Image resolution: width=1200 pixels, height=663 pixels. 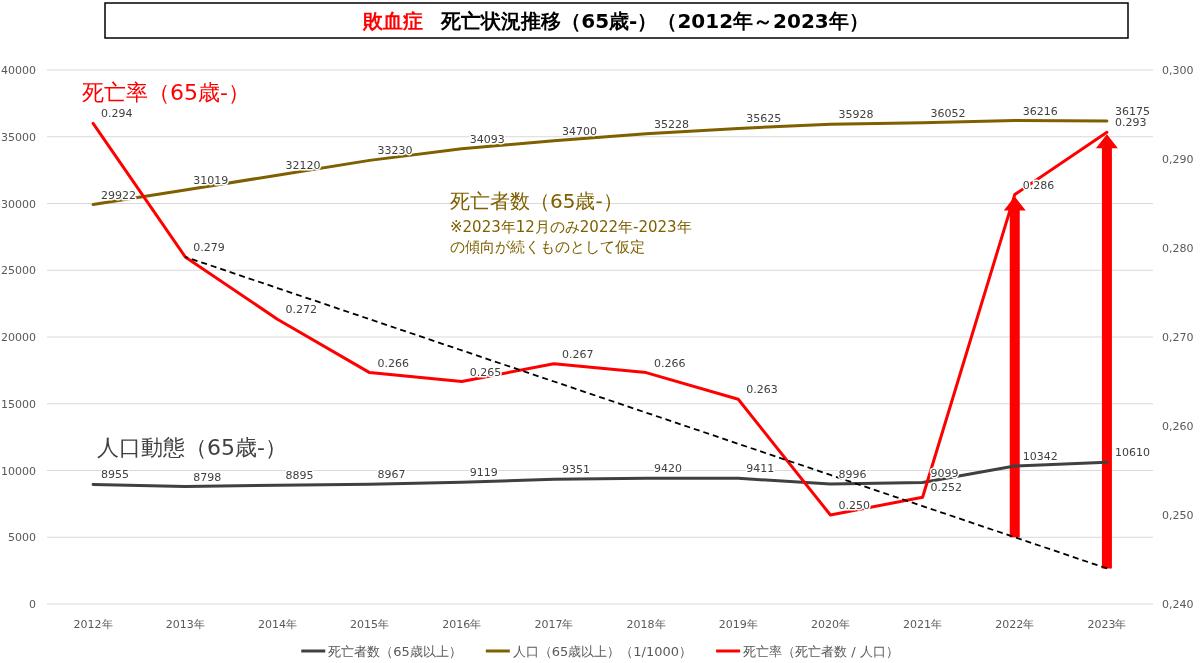 I want to click on y-tick-label: 0, so click(x=32, y=604).